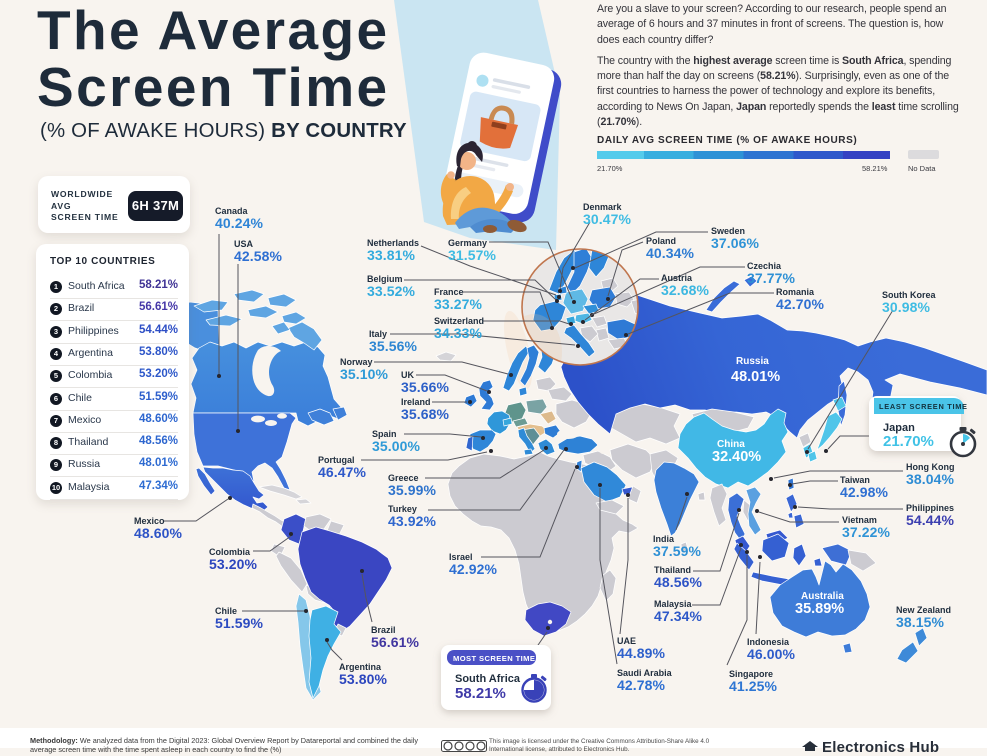 This screenshot has height=756, width=987. What do you see at coordinates (755, 377) in the screenshot?
I see `svg-text: 48.01%` at bounding box center [755, 377].